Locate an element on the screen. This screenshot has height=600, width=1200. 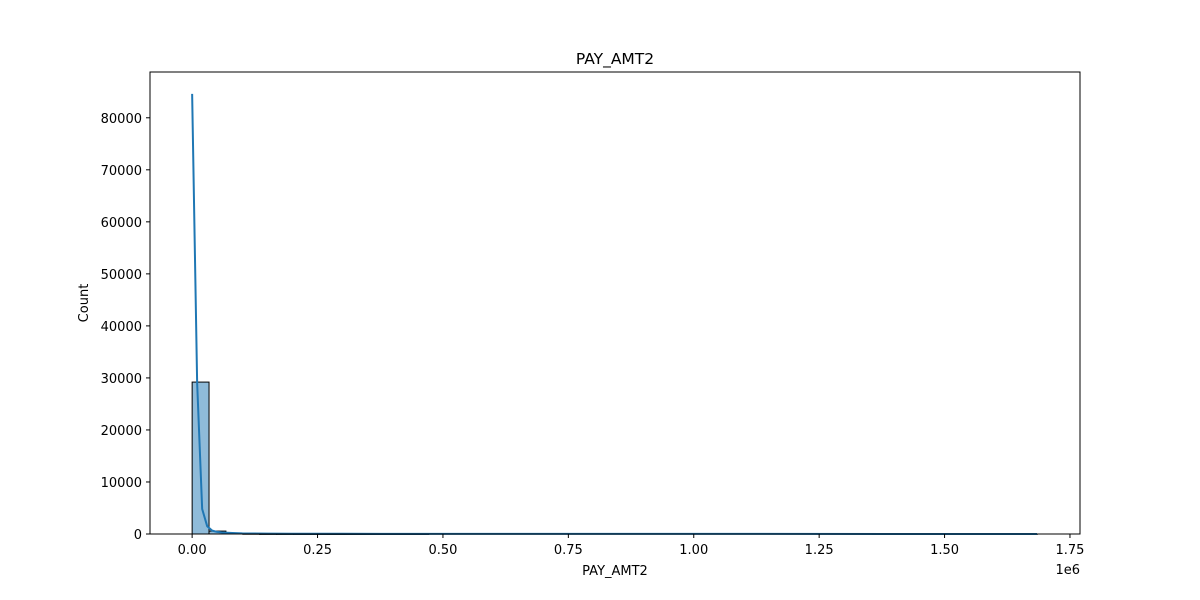
y-tick-label: 60000 is located at coordinates (121, 223).